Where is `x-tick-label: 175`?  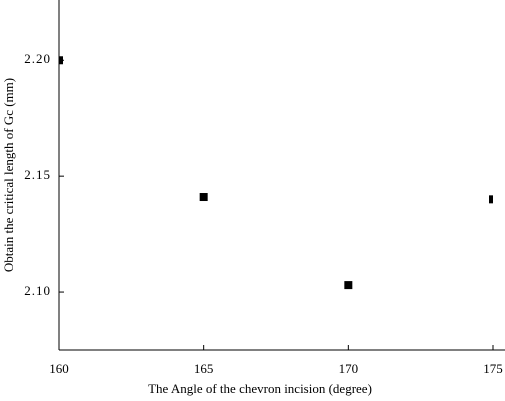
x-tick-label: 175 is located at coordinates (493, 368).